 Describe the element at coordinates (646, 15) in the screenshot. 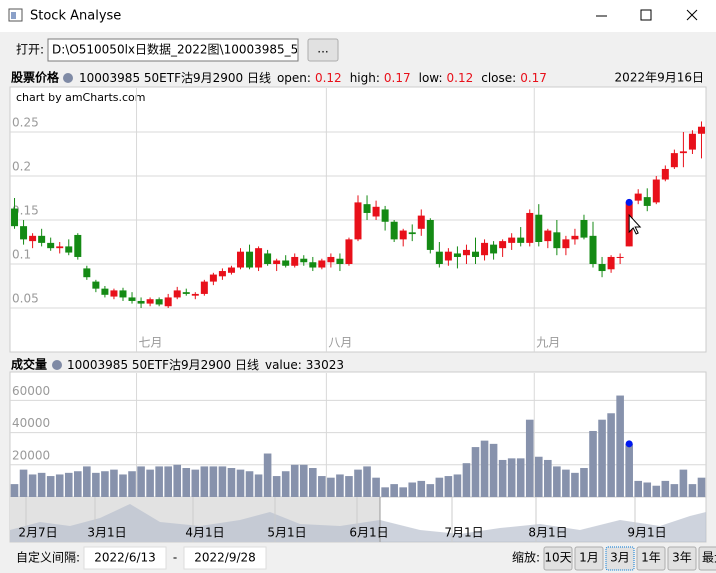

I see `maximize-button` at that location.